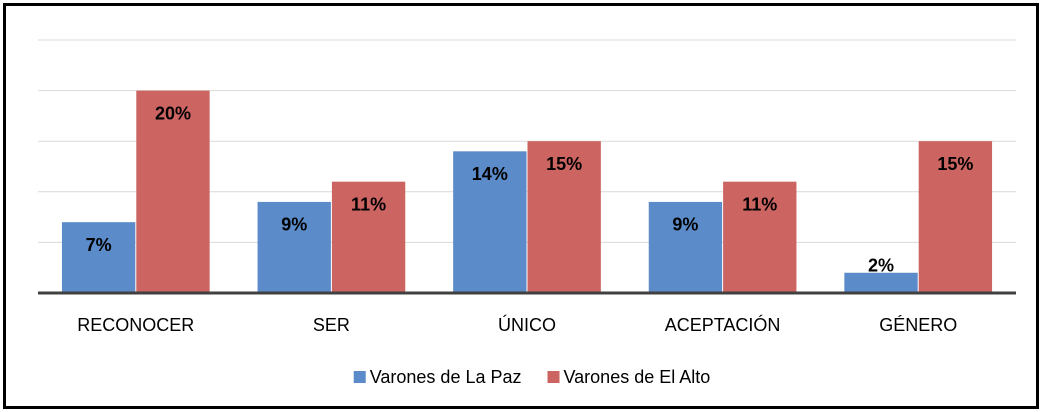 Image resolution: width=1042 pixels, height=412 pixels. What do you see at coordinates (173, 113) in the screenshot?
I see `data-label: 20%` at bounding box center [173, 113].